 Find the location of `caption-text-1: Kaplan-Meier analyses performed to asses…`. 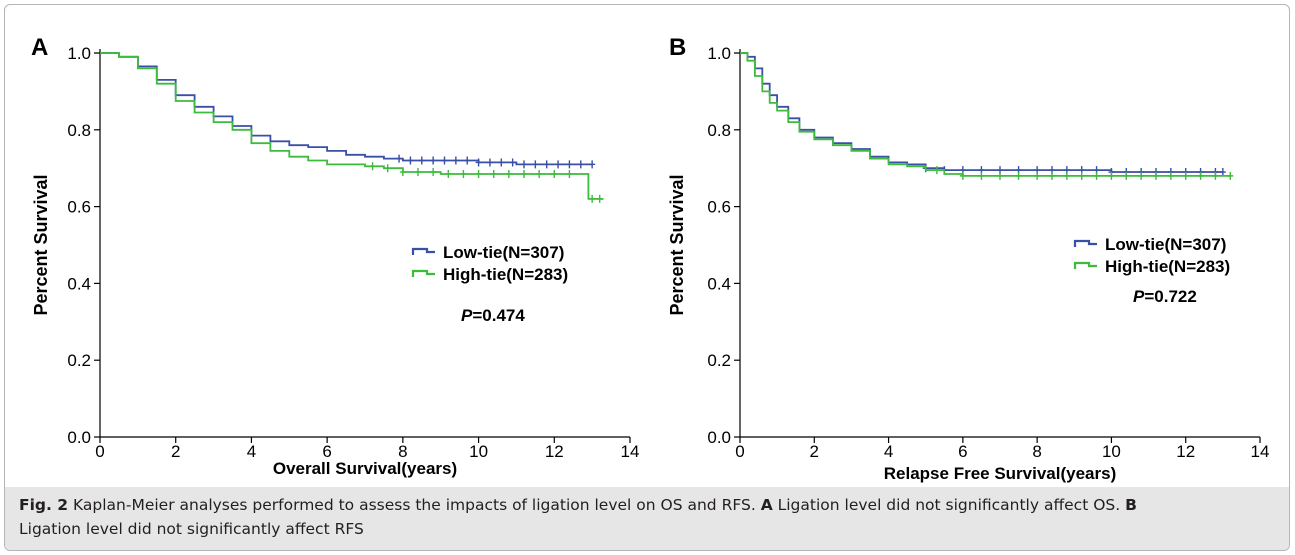

caption-text-1: Kaplan-Meier analyses performed to asses… is located at coordinates (414, 505).